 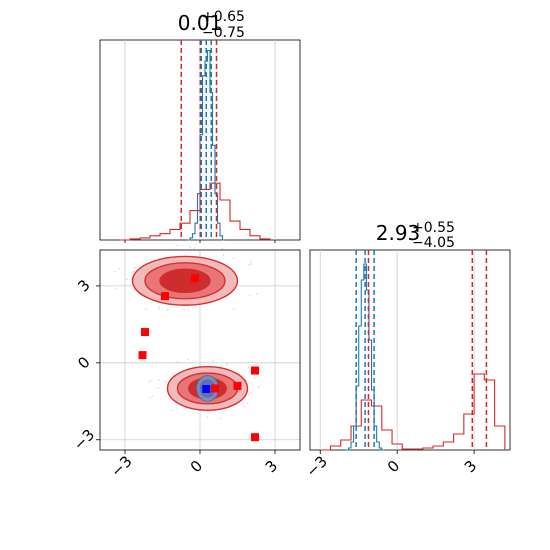 What do you see at coordinates (223, 17) in the screenshot?
I see `param1-title-upper: +0.65` at bounding box center [223, 17].